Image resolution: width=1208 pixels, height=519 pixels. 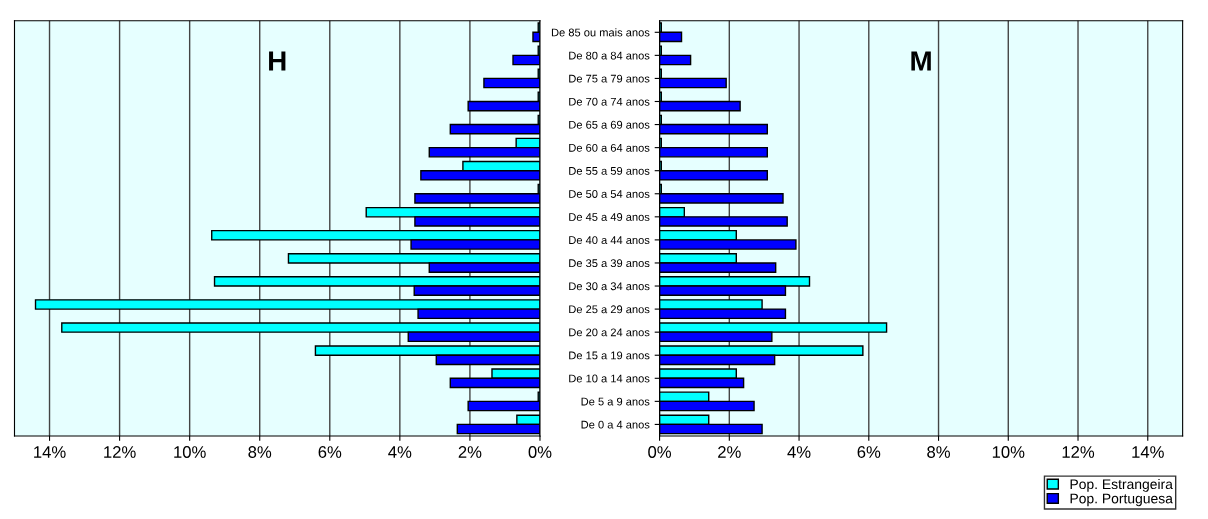 I want to click on y-tick-label: De 55 a 59 anos, so click(x=609, y=170).